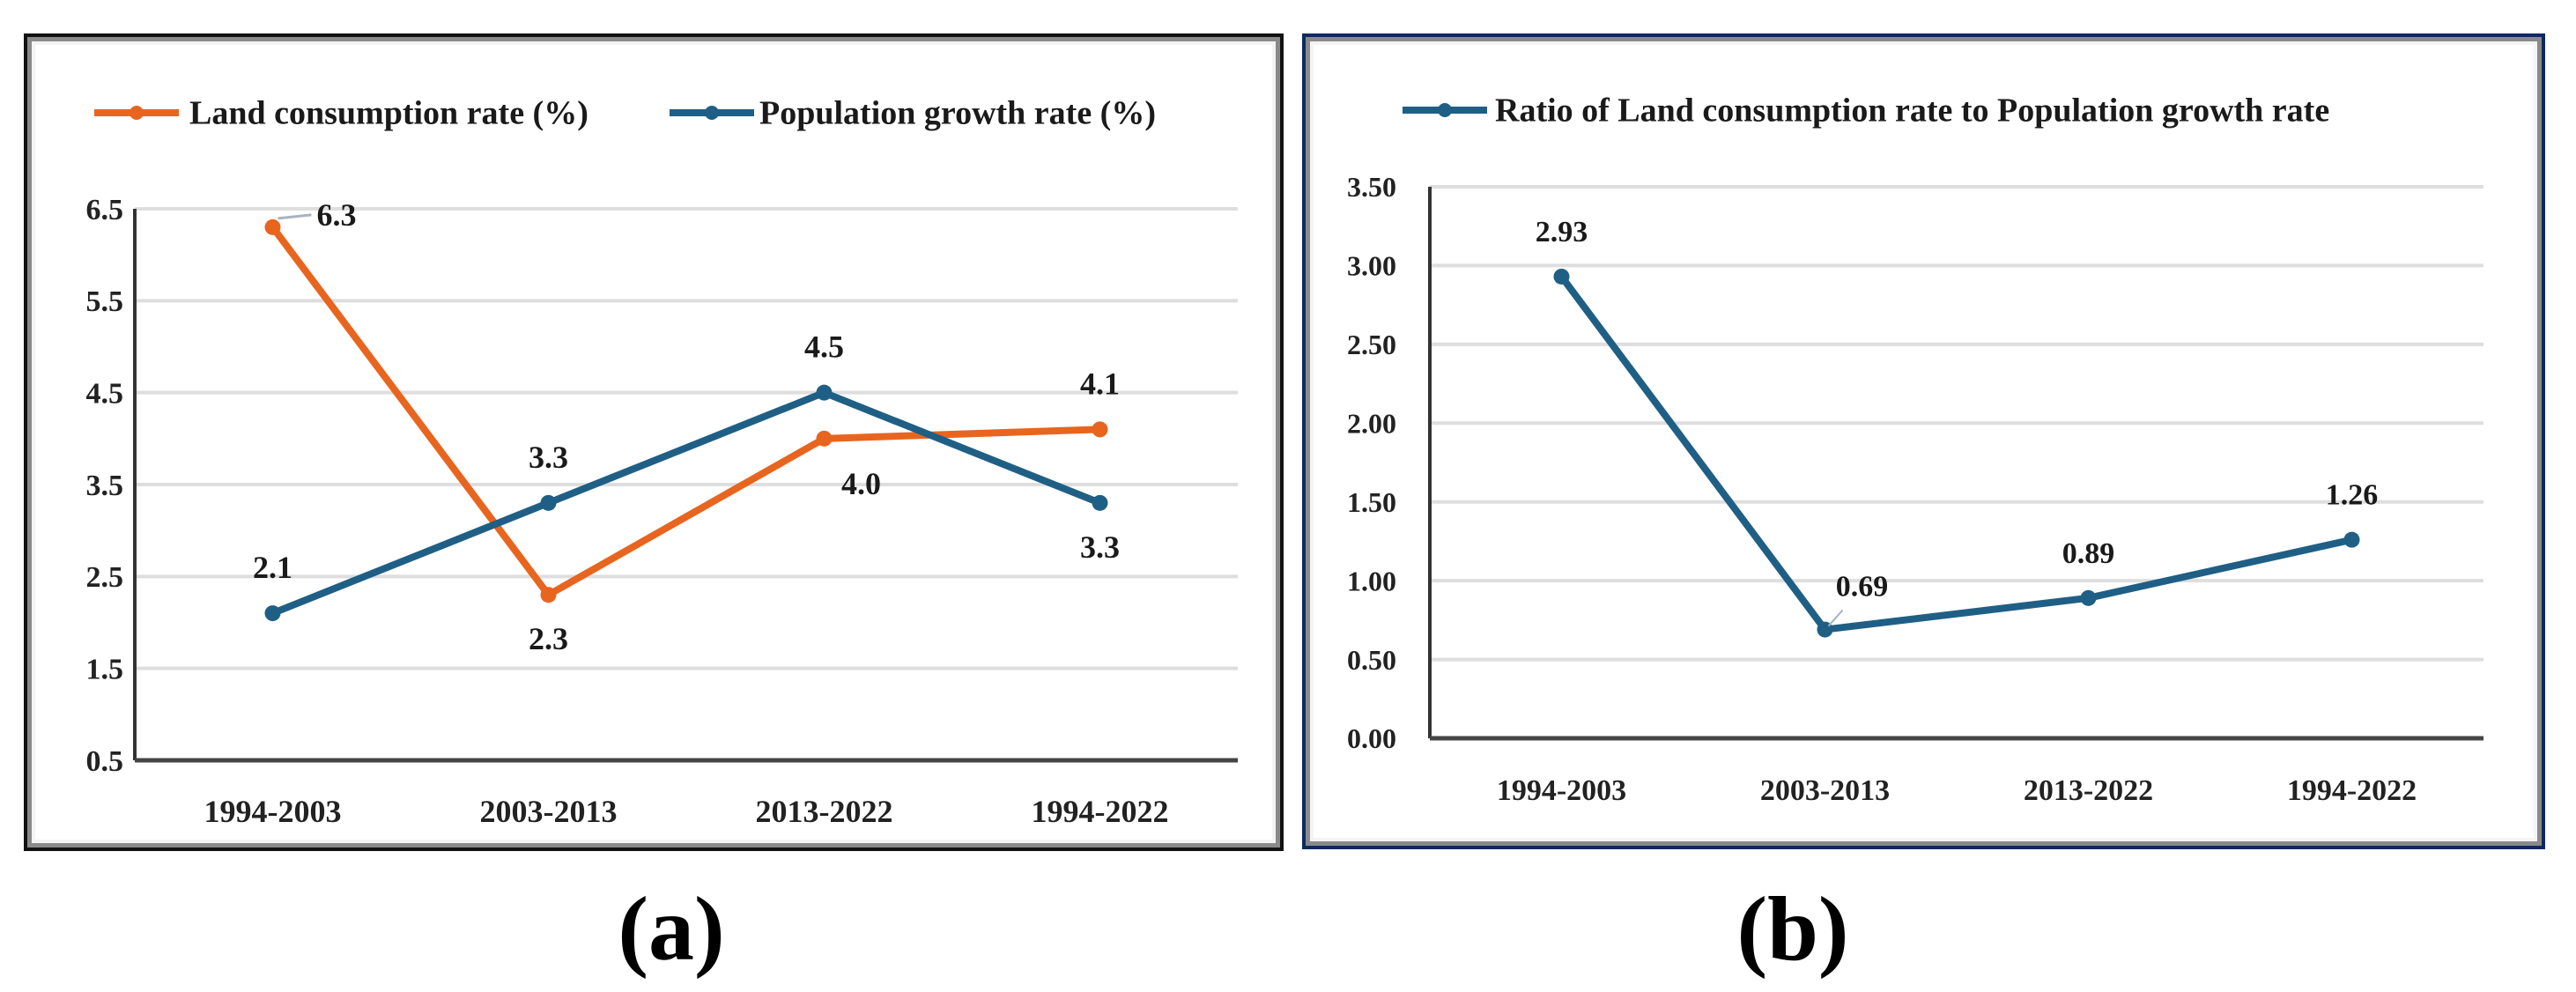  I want to click on y-tick-label: 3.50, so click(1372, 187).